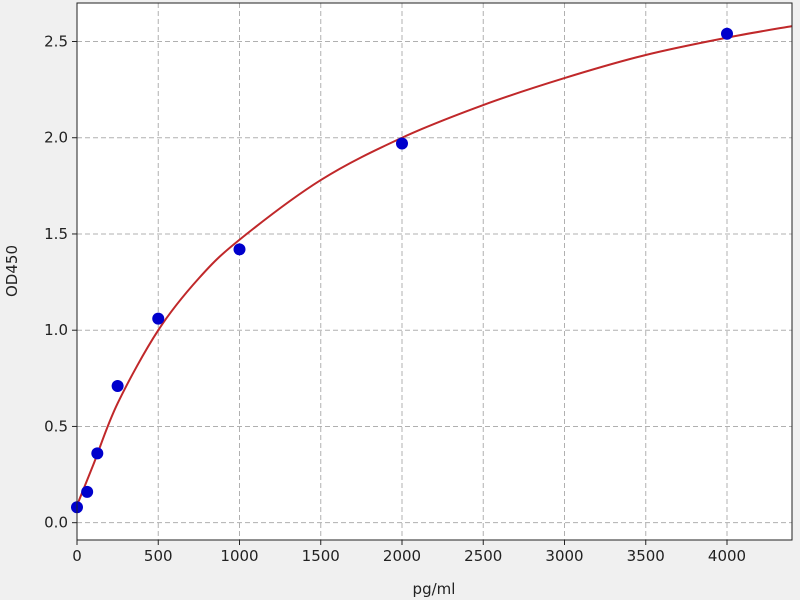  Describe the element at coordinates (564, 556) in the screenshot. I see `x-tick-label: 3000` at that location.